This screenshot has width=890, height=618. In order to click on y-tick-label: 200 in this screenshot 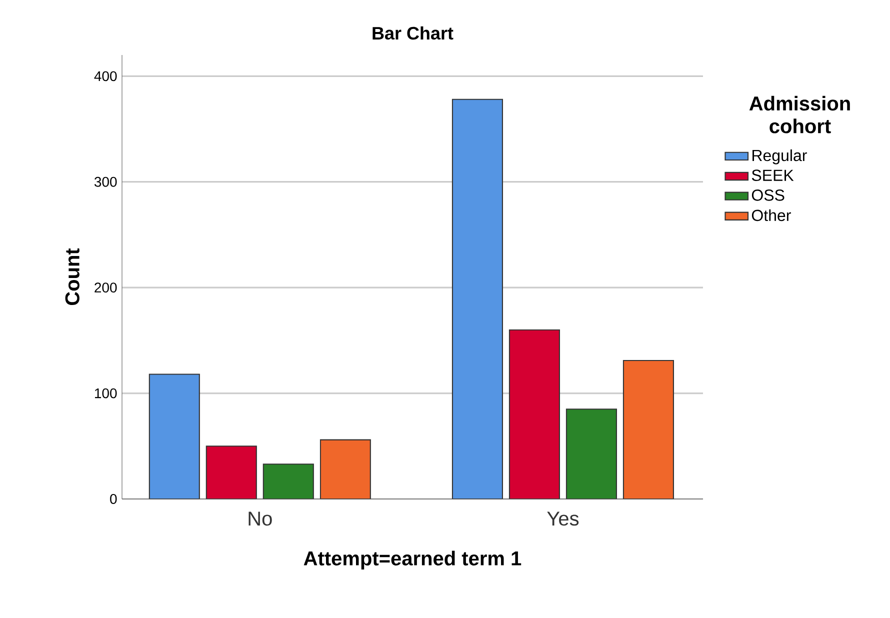, I will do `click(105, 287)`.